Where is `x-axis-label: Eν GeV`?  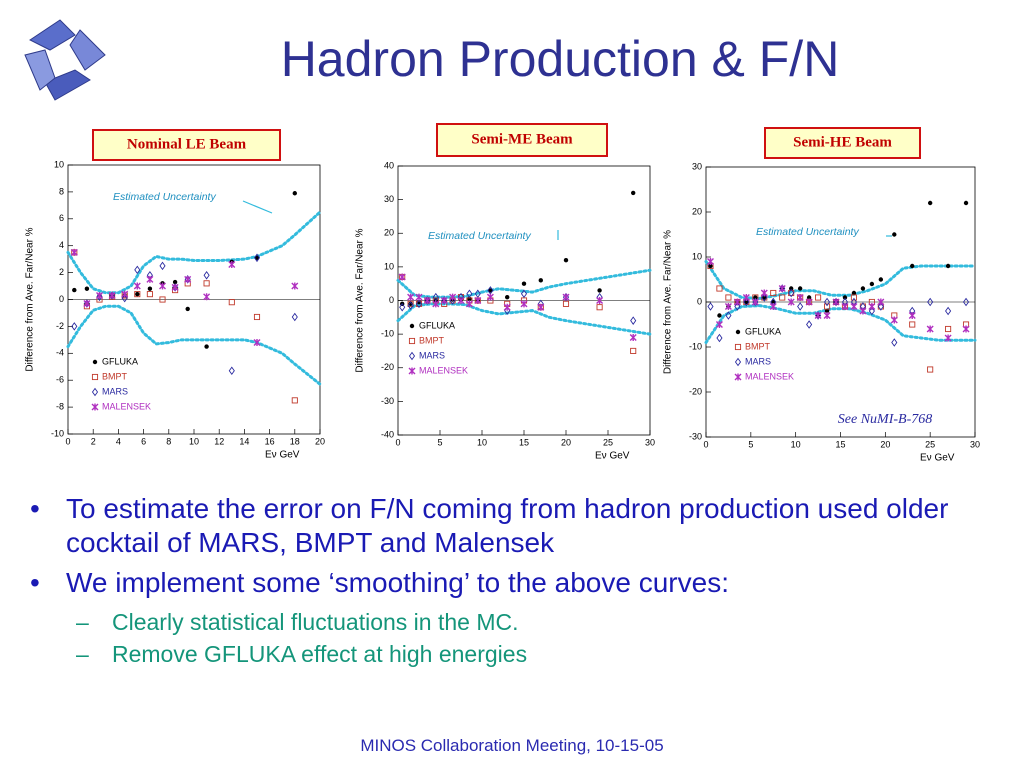 x-axis-label: Eν GeV is located at coordinates (282, 455).